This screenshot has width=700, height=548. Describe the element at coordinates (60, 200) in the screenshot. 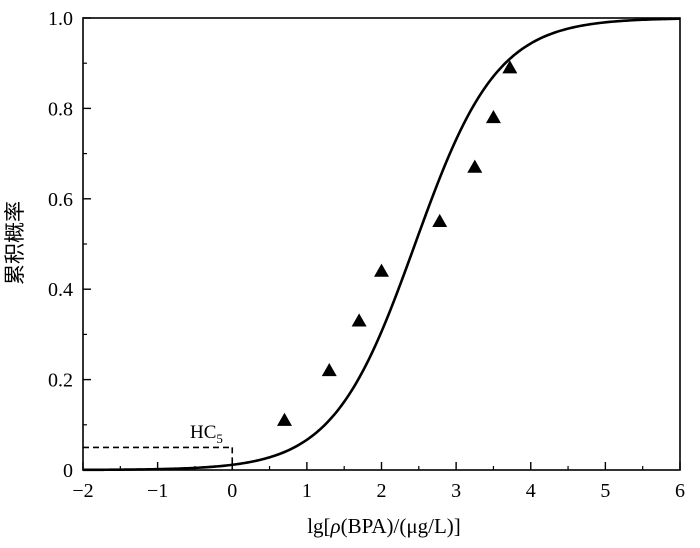

I see `y-tick-label: 0.6` at that location.